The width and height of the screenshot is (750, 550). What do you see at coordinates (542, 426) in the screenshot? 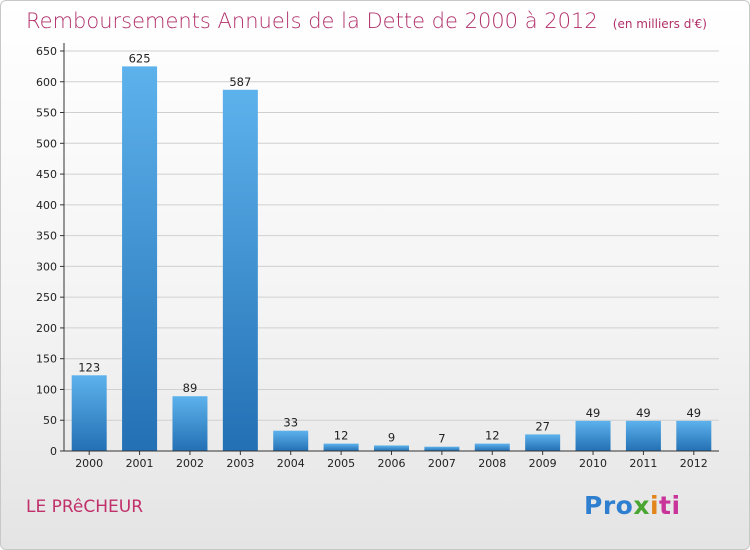
I see `value-label-2009: 27` at bounding box center [542, 426].